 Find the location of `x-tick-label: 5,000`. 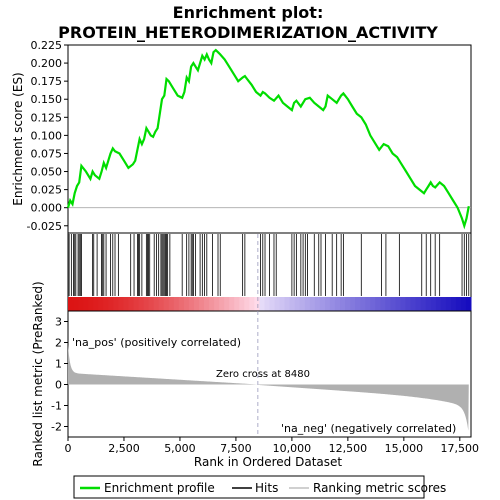

x-tick-label: 5,000 is located at coordinates (180, 448).